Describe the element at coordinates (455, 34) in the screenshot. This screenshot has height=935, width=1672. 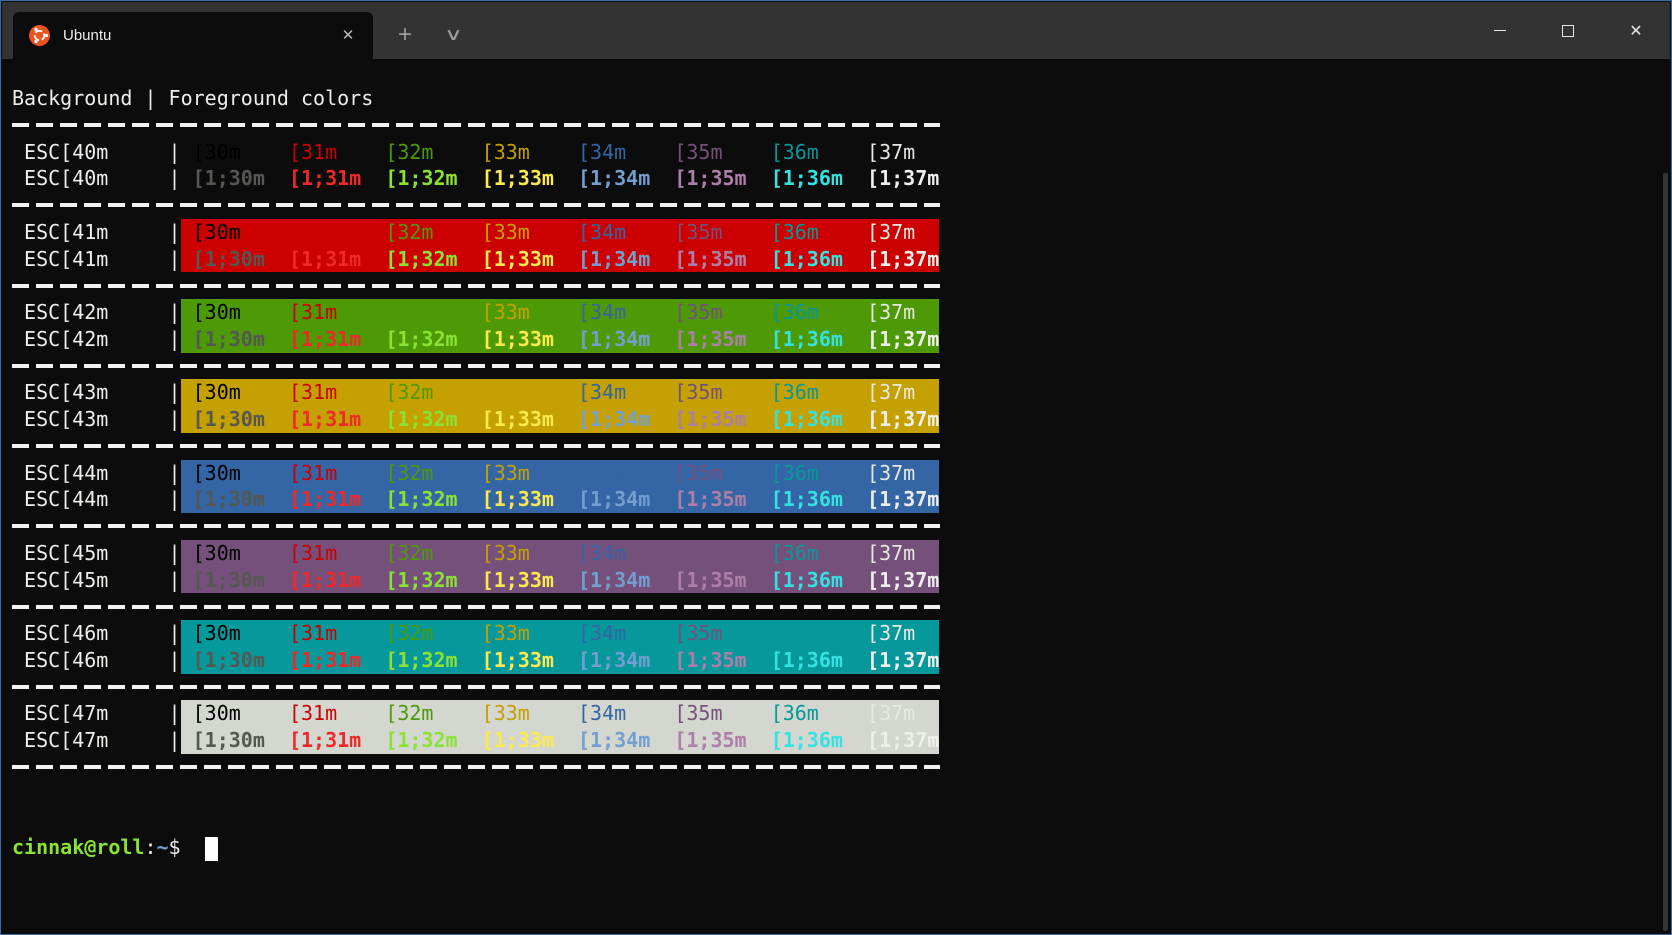
I see `tab-dropdown-button: ∨` at that location.